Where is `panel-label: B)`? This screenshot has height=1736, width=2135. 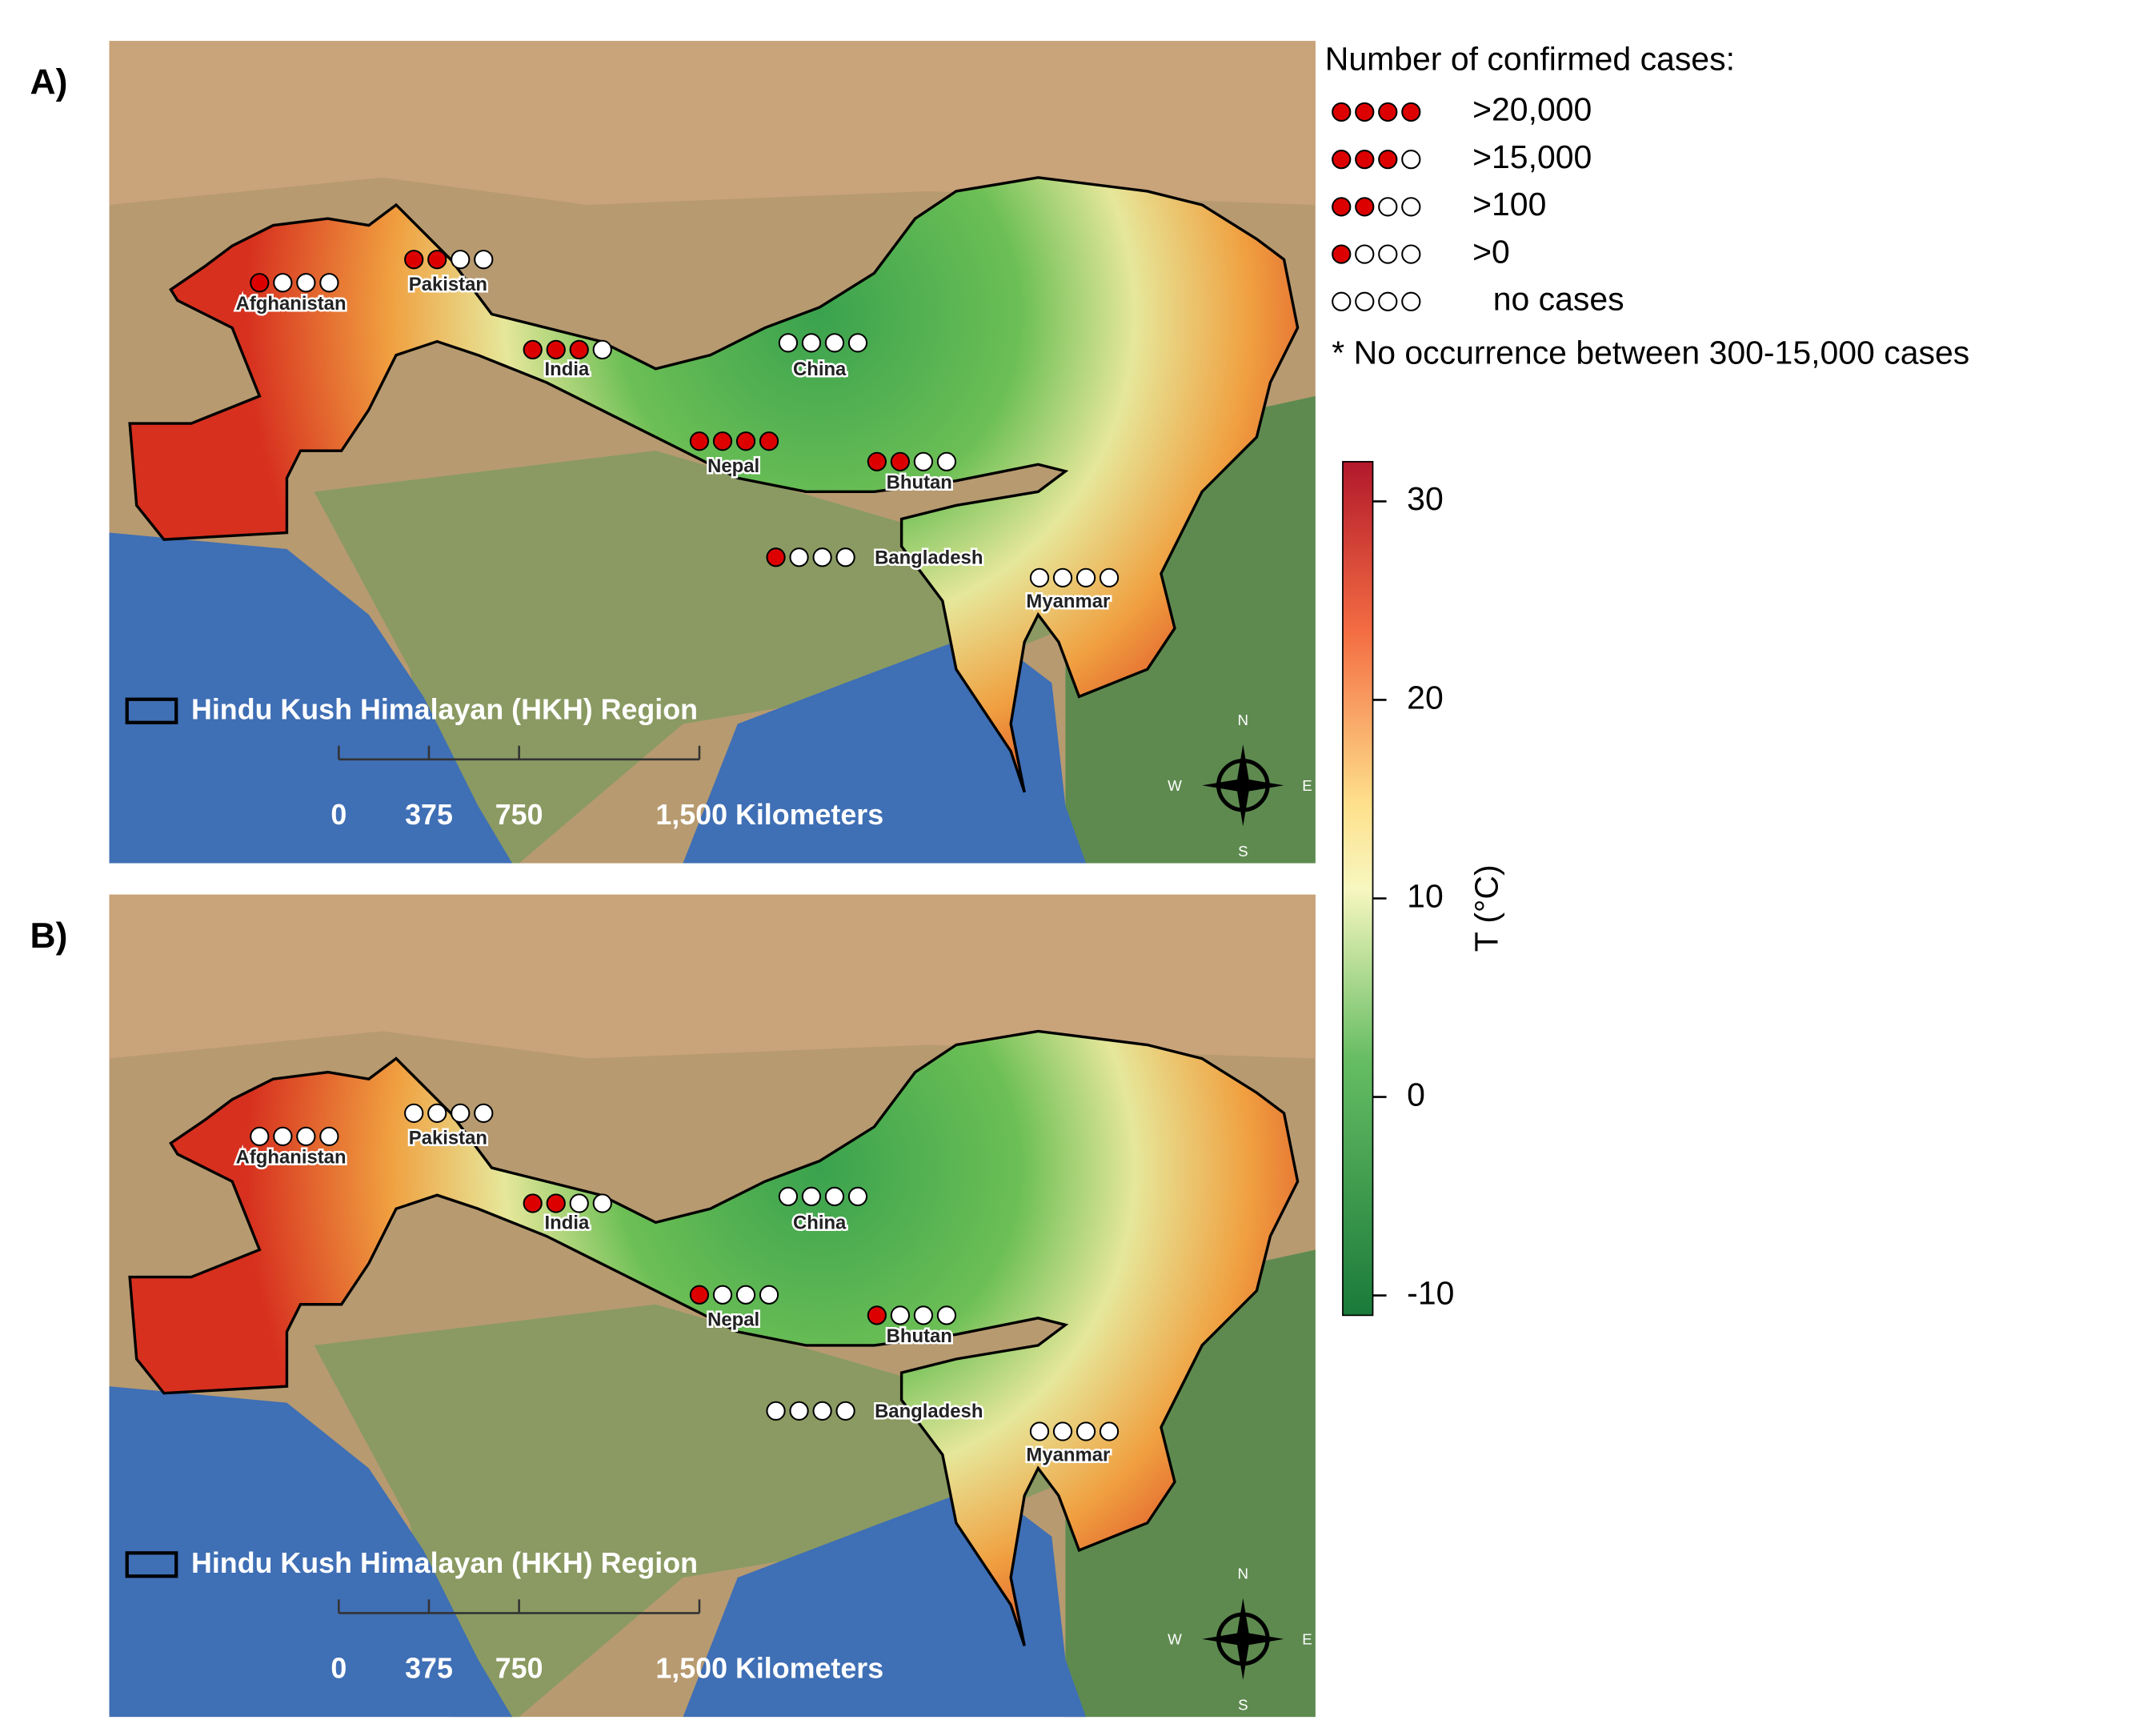 panel-label: B) is located at coordinates (49, 936).